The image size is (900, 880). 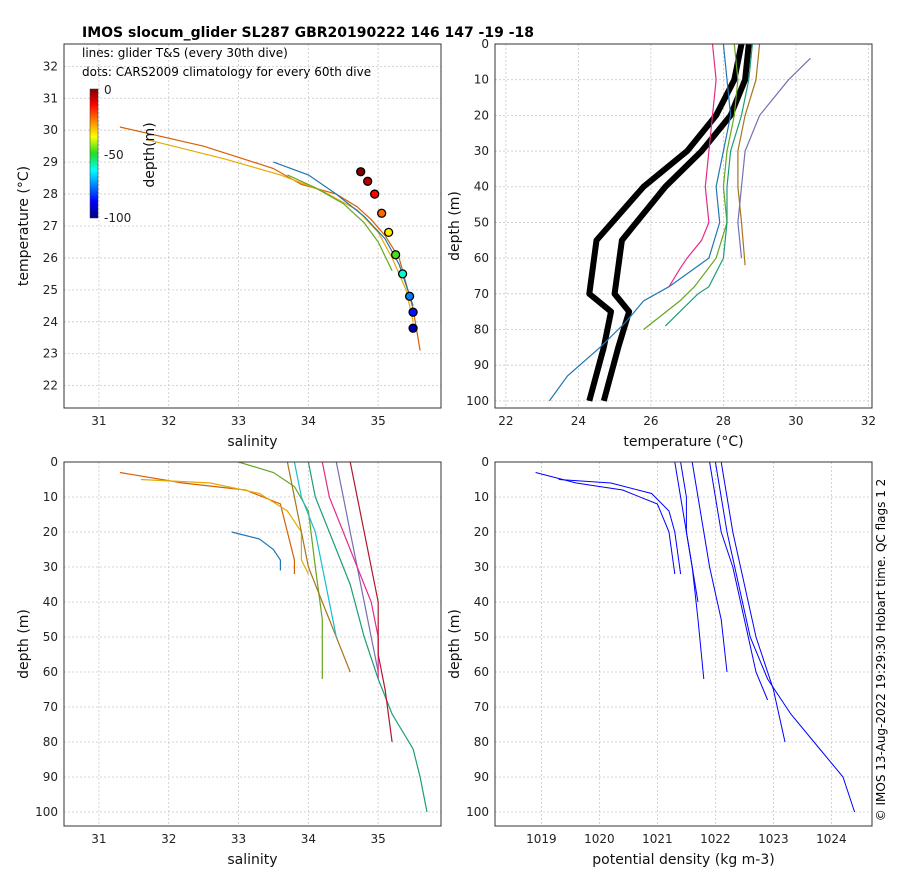 What do you see at coordinates (94, 153) in the screenshot?
I see `colorbar-gradient` at bounding box center [94, 153].